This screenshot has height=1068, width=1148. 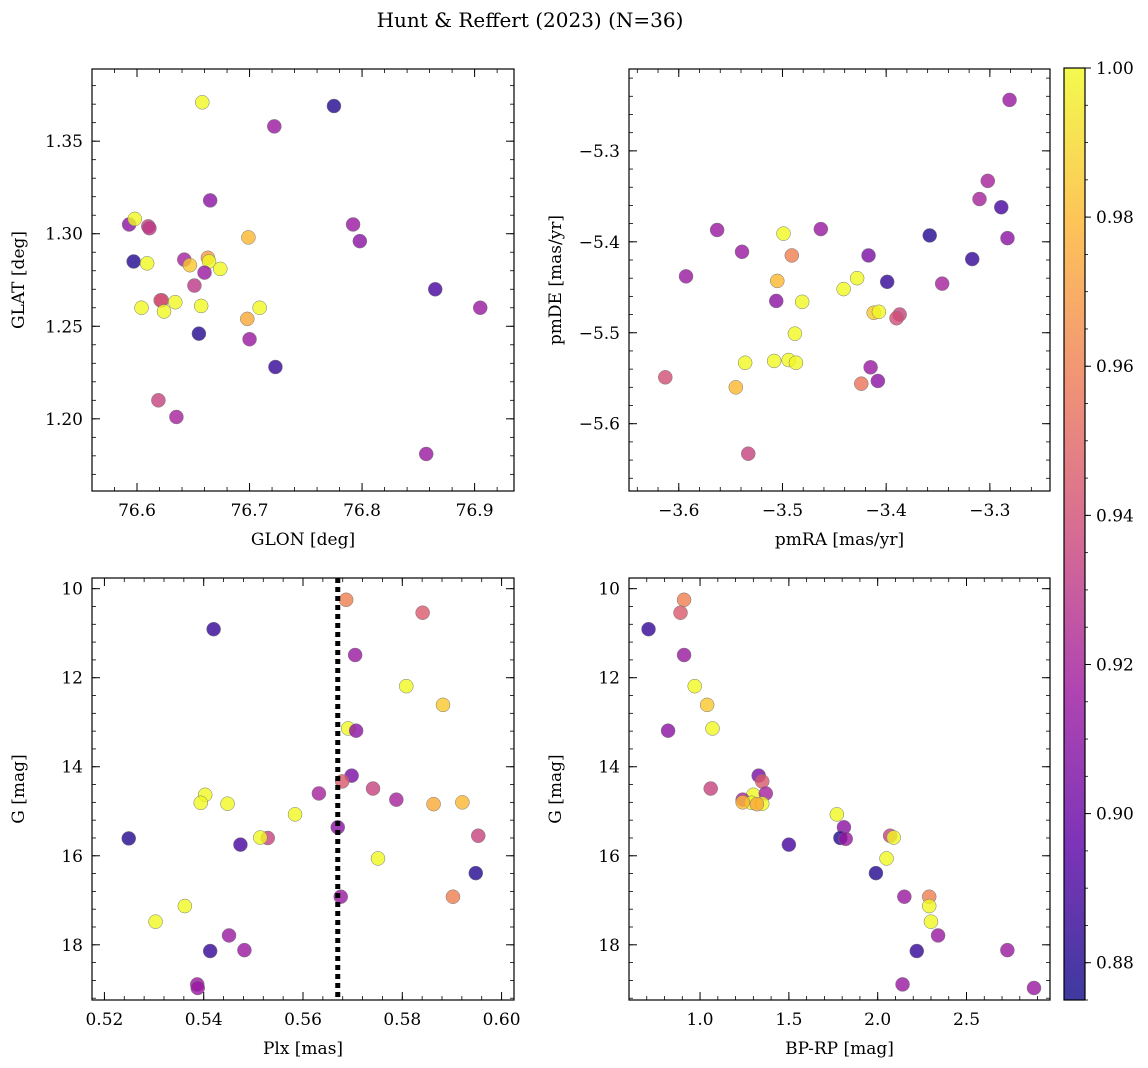 I want to click on x-tick-label: 2.5, so click(x=966, y=1020).